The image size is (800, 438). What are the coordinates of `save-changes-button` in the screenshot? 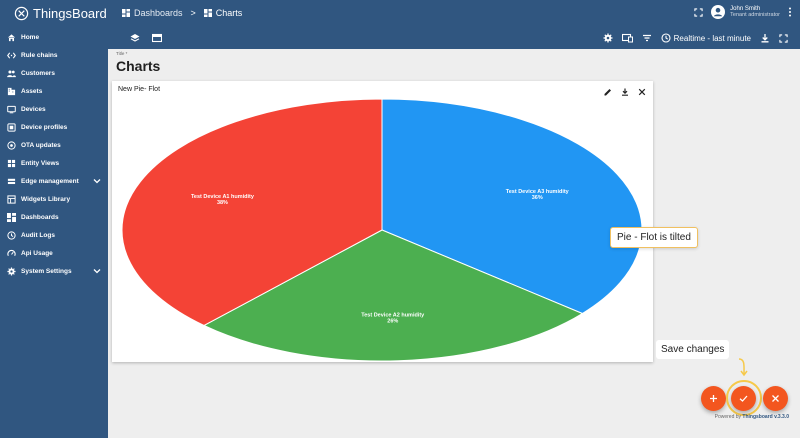 It's located at (743, 398).